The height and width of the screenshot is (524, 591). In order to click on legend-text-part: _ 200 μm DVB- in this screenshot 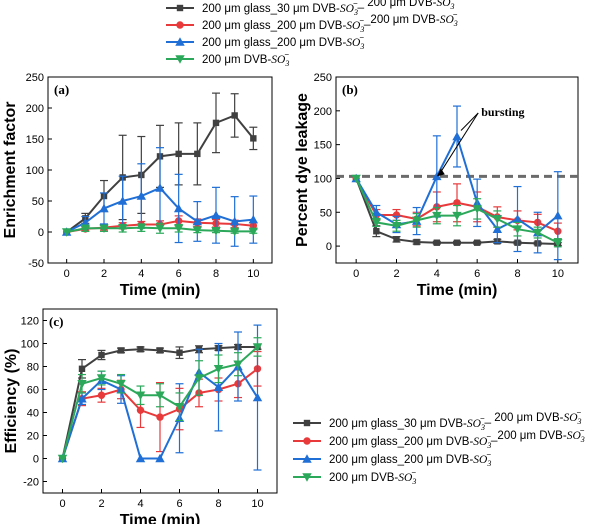, I will do `click(397, 4)`.